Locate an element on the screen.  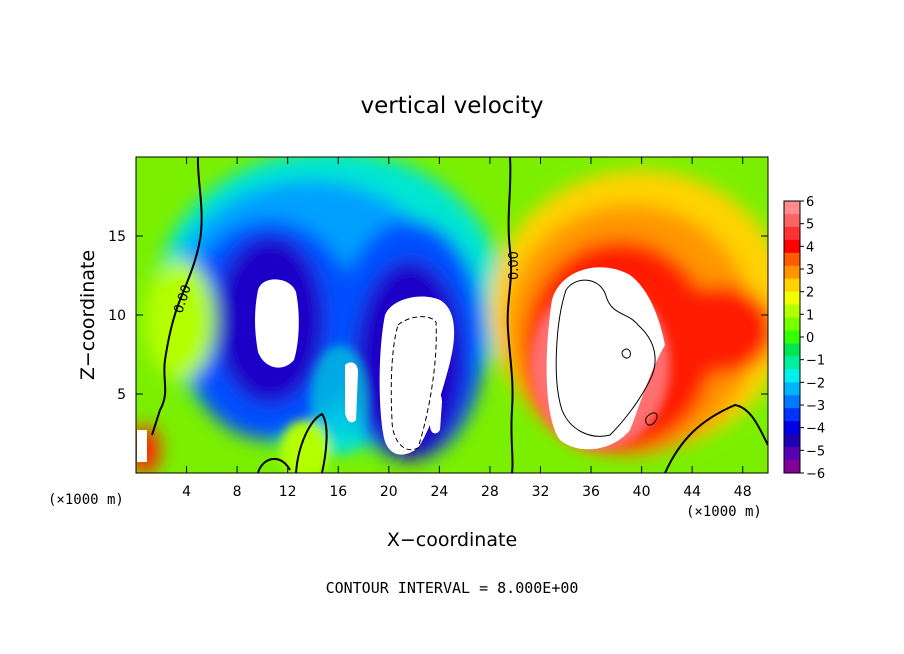
contour-positive-small is located at coordinates (639, 387).